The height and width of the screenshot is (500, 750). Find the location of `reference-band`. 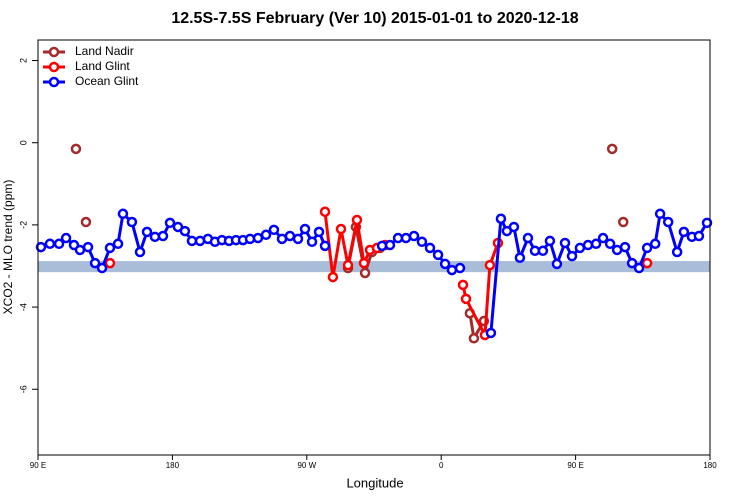

reference-band is located at coordinates (374, 267).